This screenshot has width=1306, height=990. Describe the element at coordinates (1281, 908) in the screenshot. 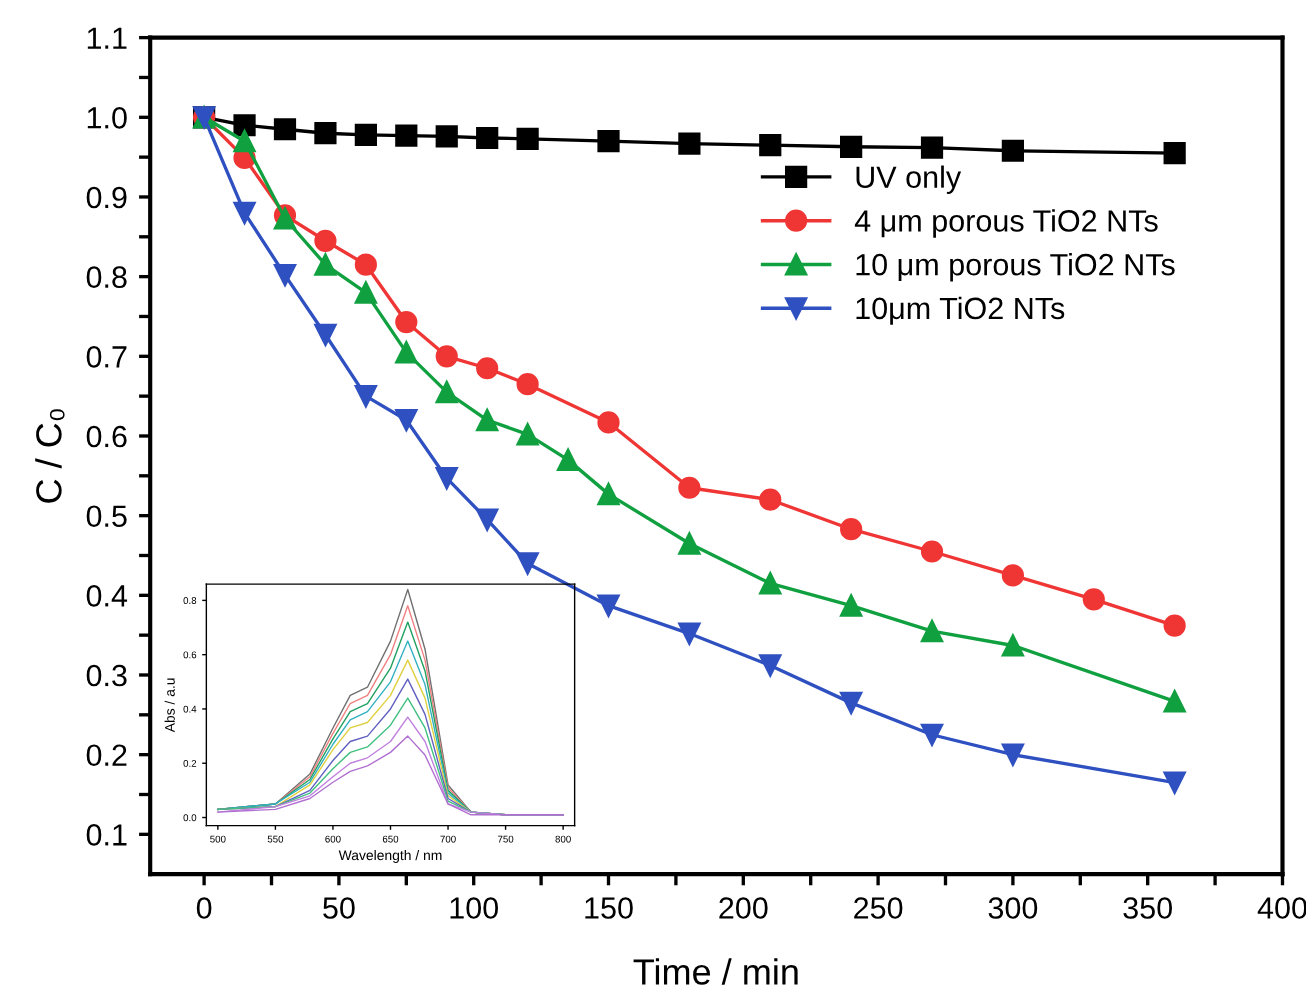

I see `x-tick-label: 400` at that location.